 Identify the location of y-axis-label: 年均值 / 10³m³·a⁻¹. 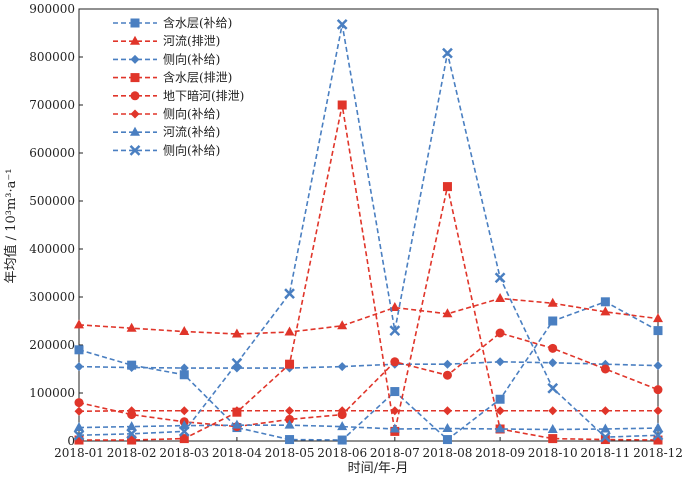
(11, 226).